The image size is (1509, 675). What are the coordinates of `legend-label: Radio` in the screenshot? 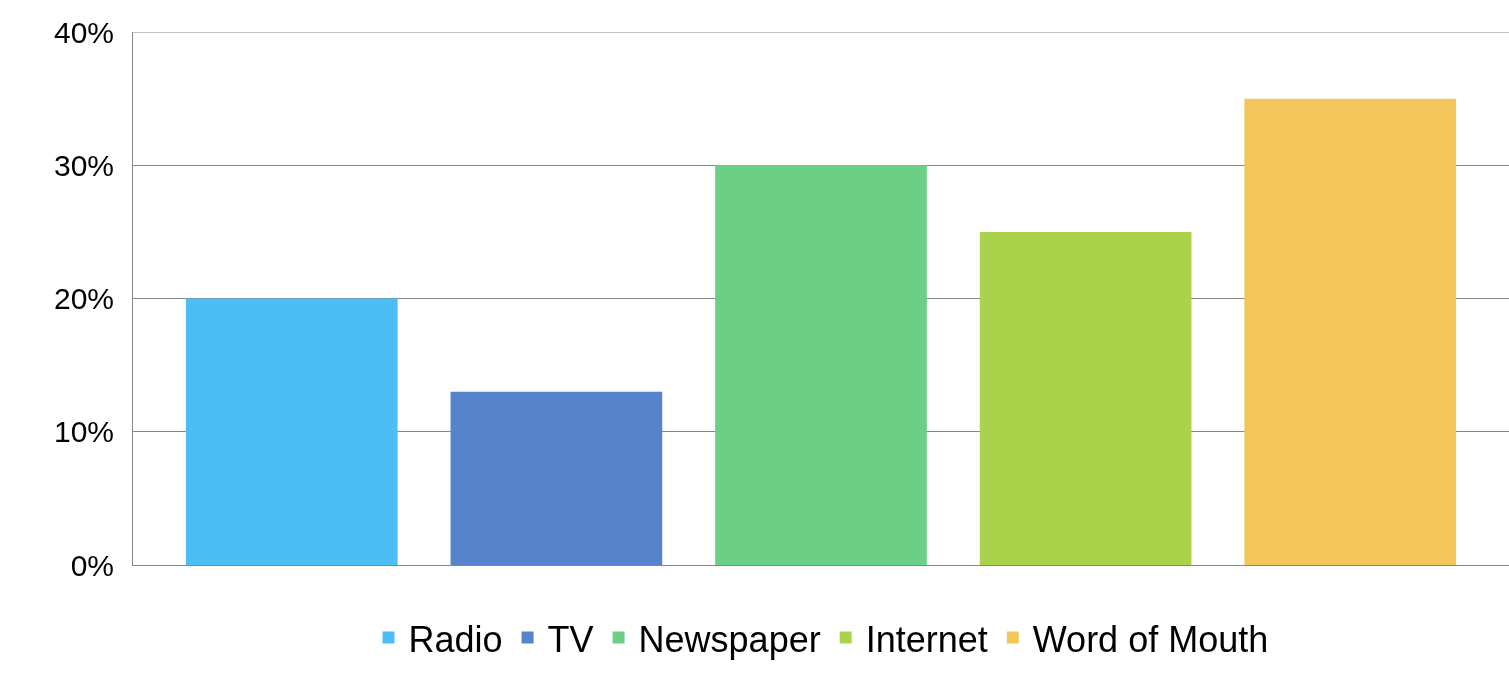 It's located at (455, 639).